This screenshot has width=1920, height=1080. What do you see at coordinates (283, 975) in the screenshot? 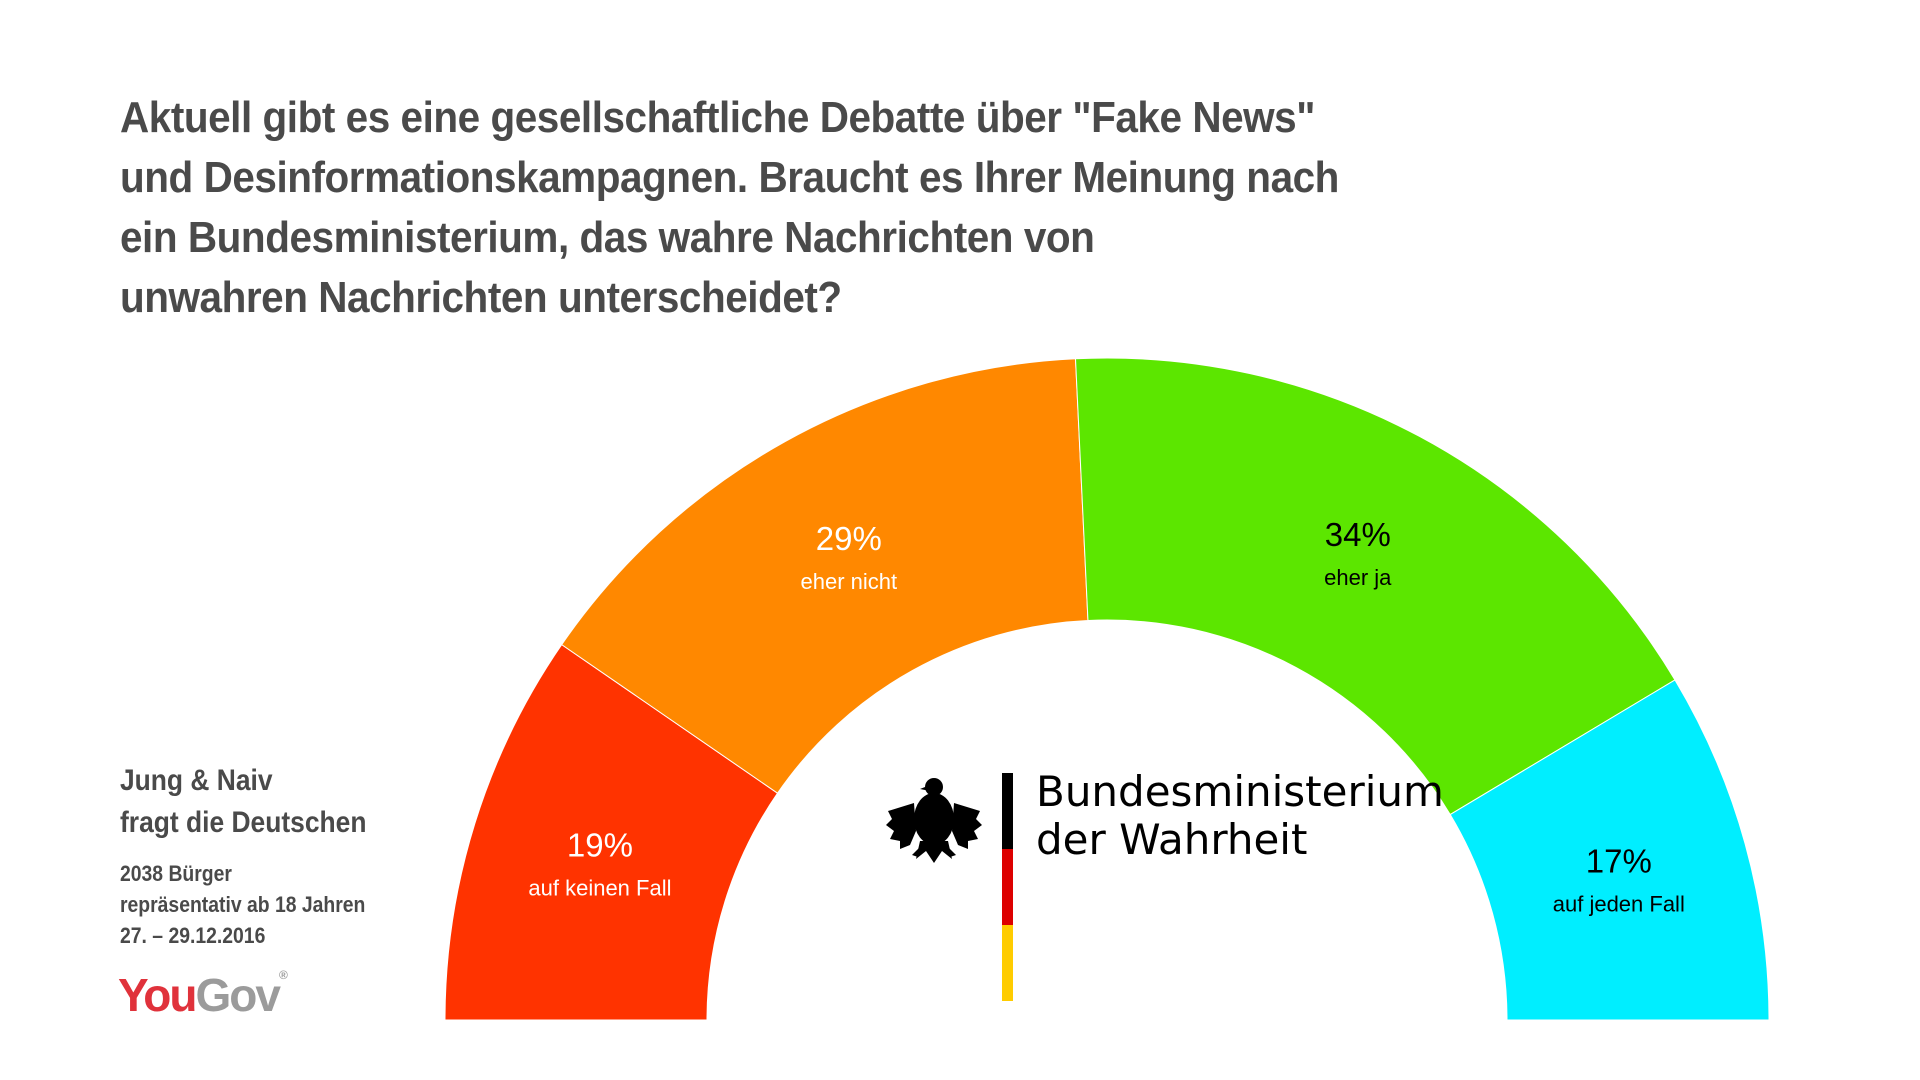
I see `registered-mark: ®` at bounding box center [283, 975].